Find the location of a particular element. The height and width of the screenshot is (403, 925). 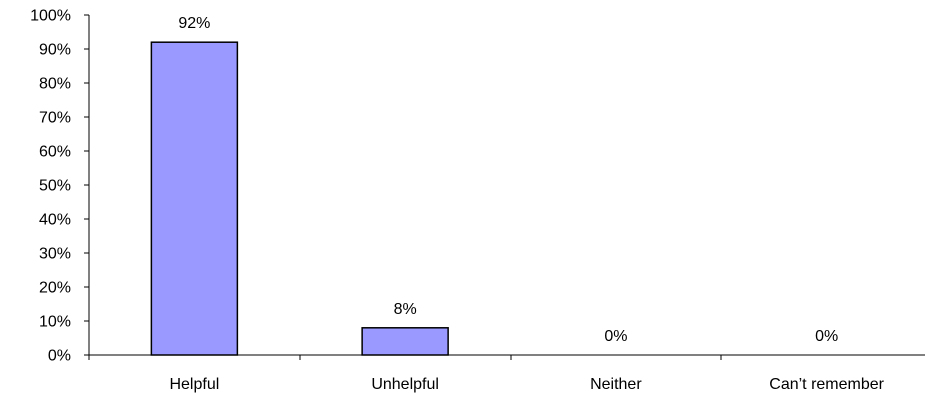

y-tick-label: 100% is located at coordinates (50, 16).